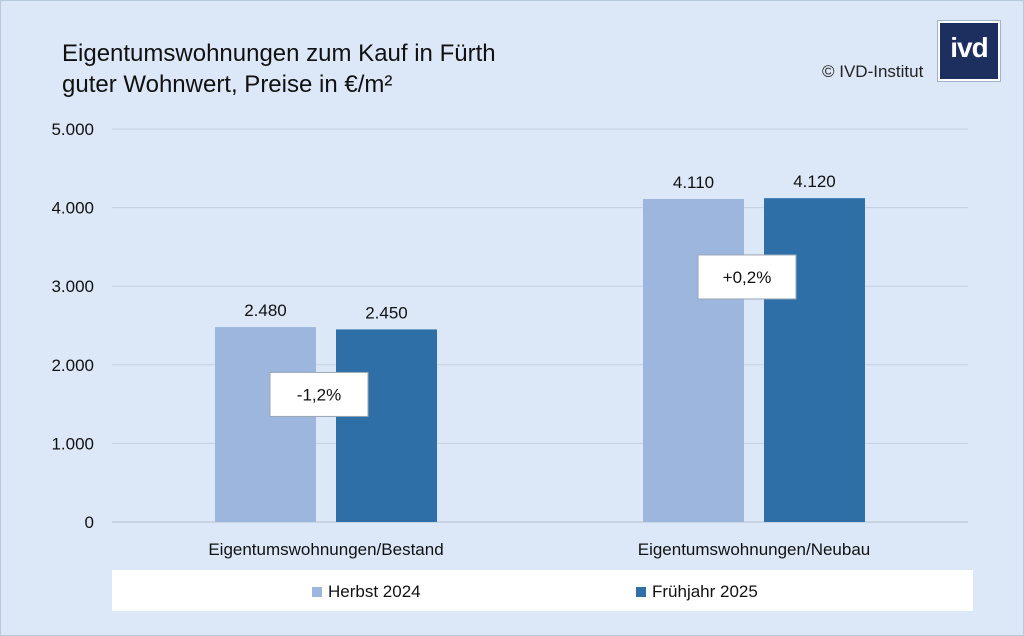  What do you see at coordinates (72, 286) in the screenshot?
I see `y-tick-label: 3.000` at bounding box center [72, 286].